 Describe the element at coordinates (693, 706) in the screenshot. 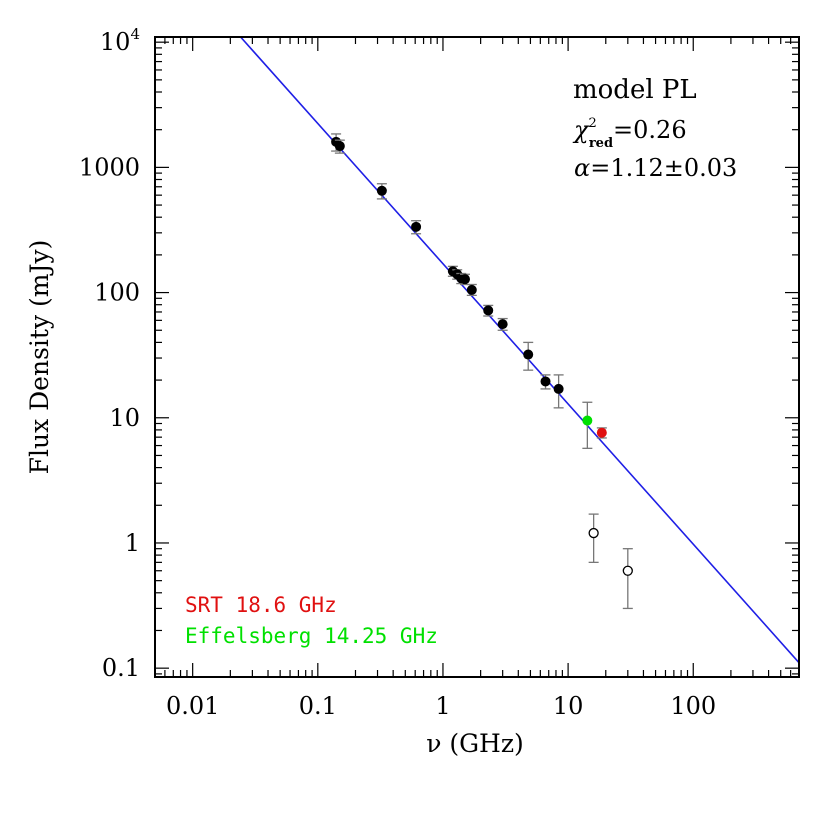

I see `x-tick-label: 100` at that location.